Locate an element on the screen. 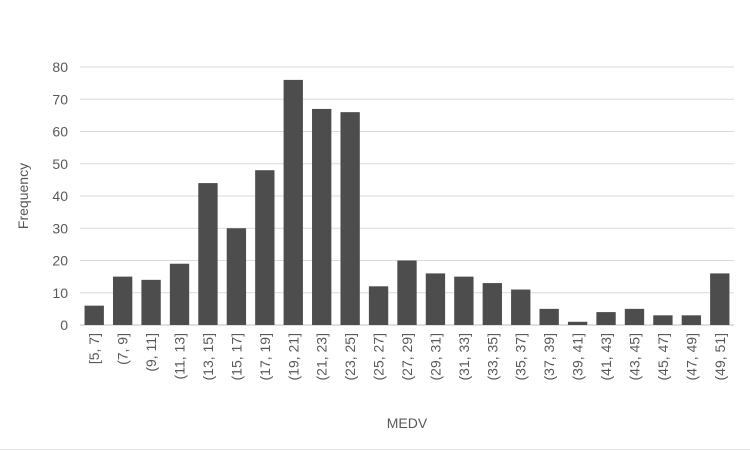  x-tick-label: (35, 37] is located at coordinates (521, 356).